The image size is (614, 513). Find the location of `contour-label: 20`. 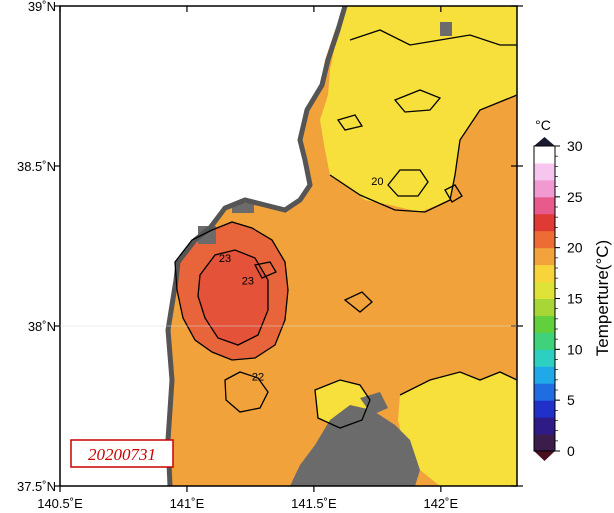

contour-label: 20 is located at coordinates (377, 182).